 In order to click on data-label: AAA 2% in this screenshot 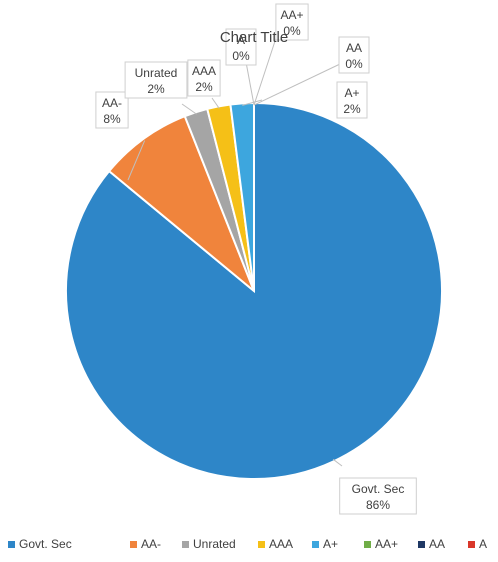, I will do `click(204, 78)`.